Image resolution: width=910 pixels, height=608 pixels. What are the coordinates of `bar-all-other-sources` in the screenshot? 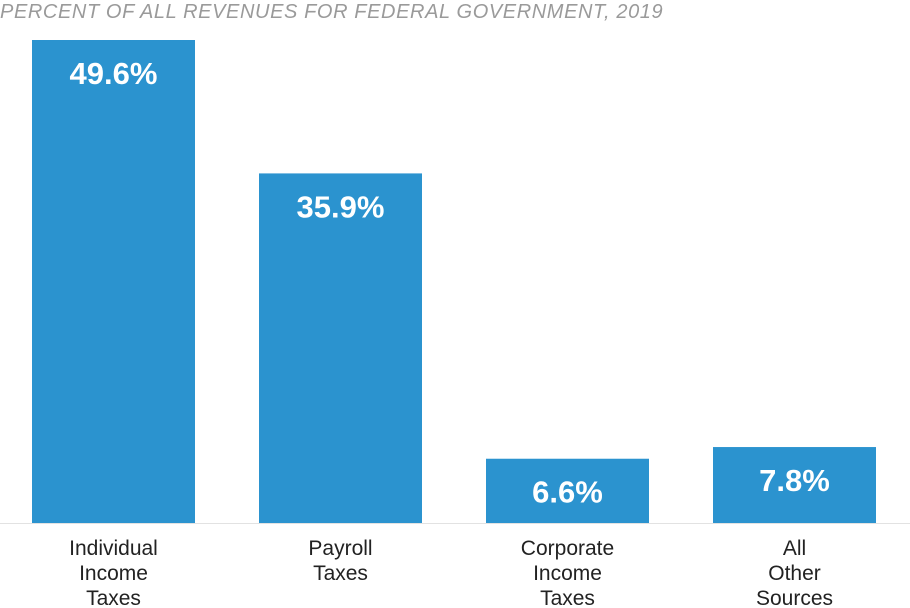 It's located at (794, 485).